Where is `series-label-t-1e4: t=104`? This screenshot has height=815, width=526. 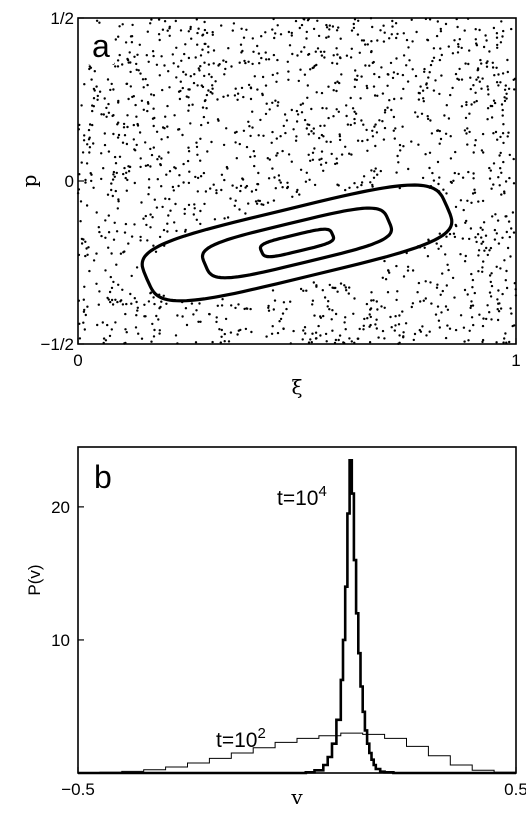
series-label-t-1e4: t=104 is located at coordinates (302, 496).